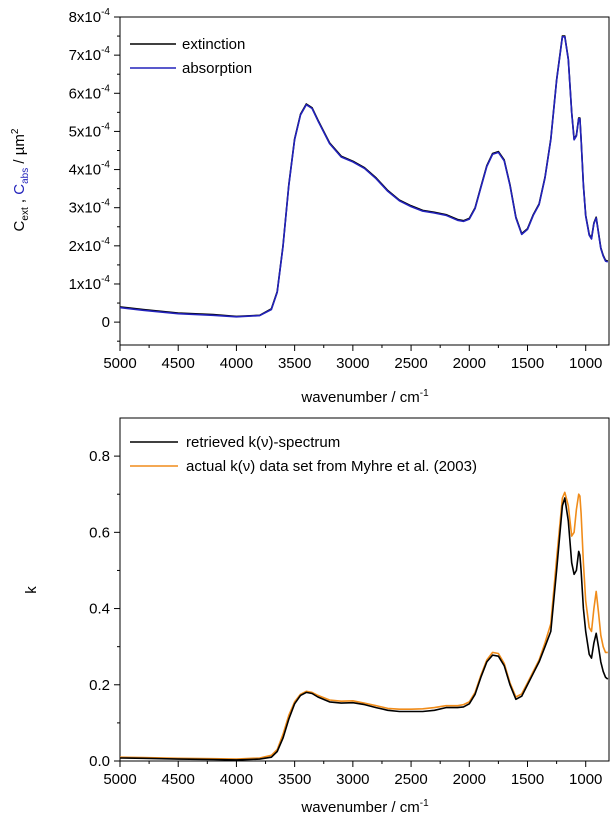 The image size is (611, 819). I want to click on top-x-tick-labels: 5000 4500 4000 3500 3000 2500 2000 1500 1000, so click(352, 363).